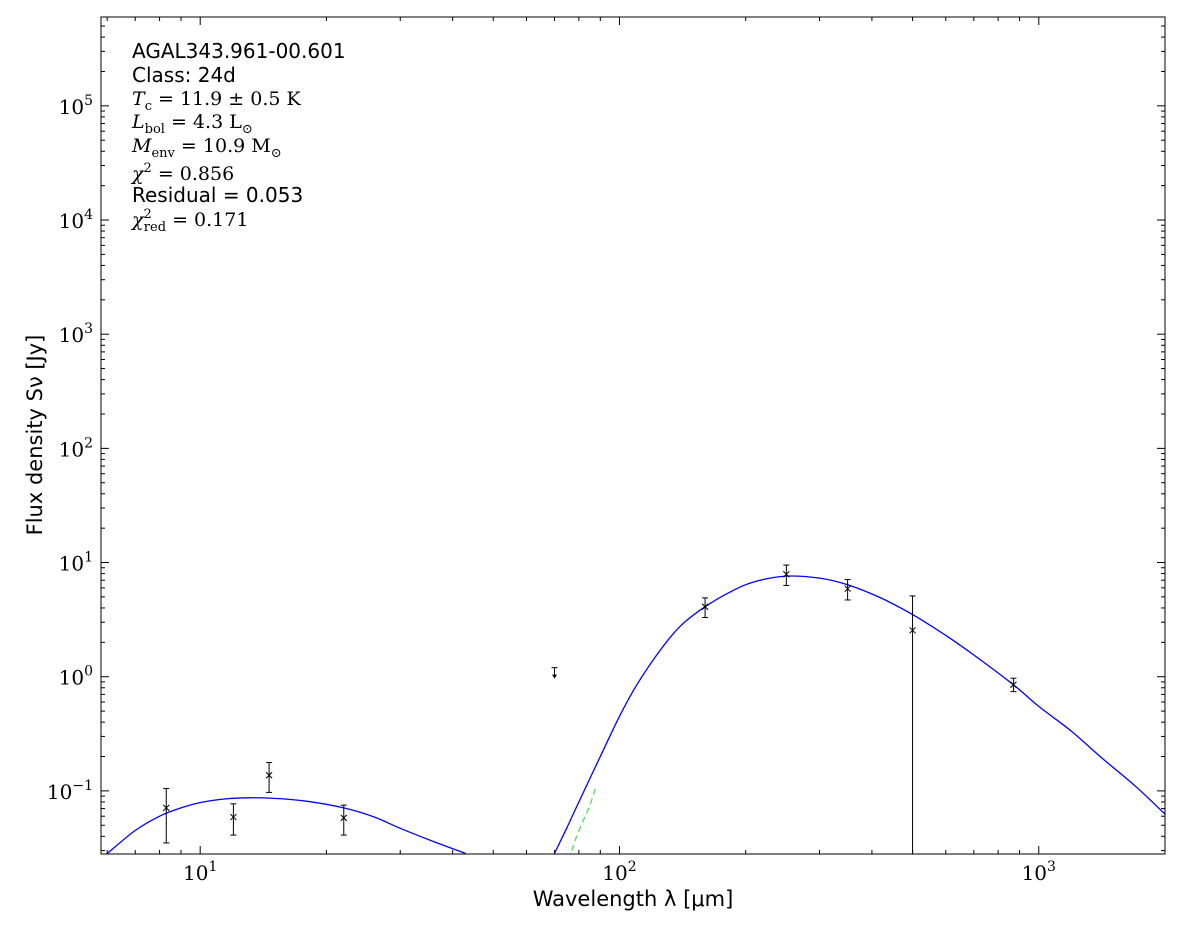  I want to click on tc-annotation: Tc = 11.9 ± 0.5 K, so click(217, 101).